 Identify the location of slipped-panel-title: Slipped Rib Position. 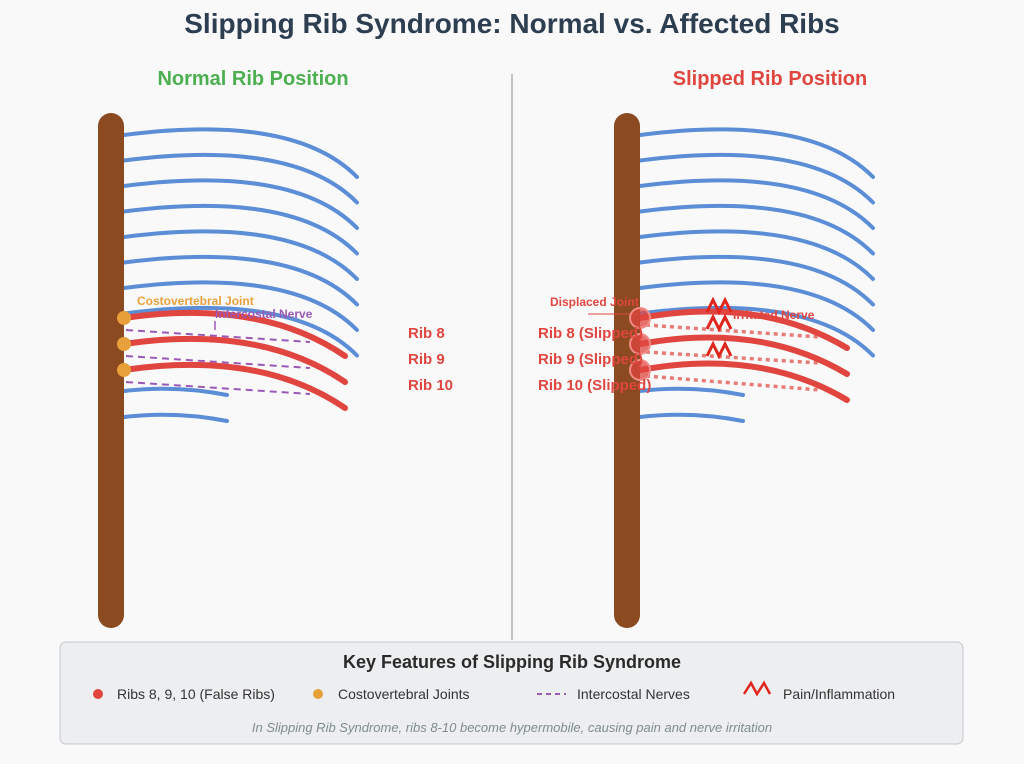
(770, 79).